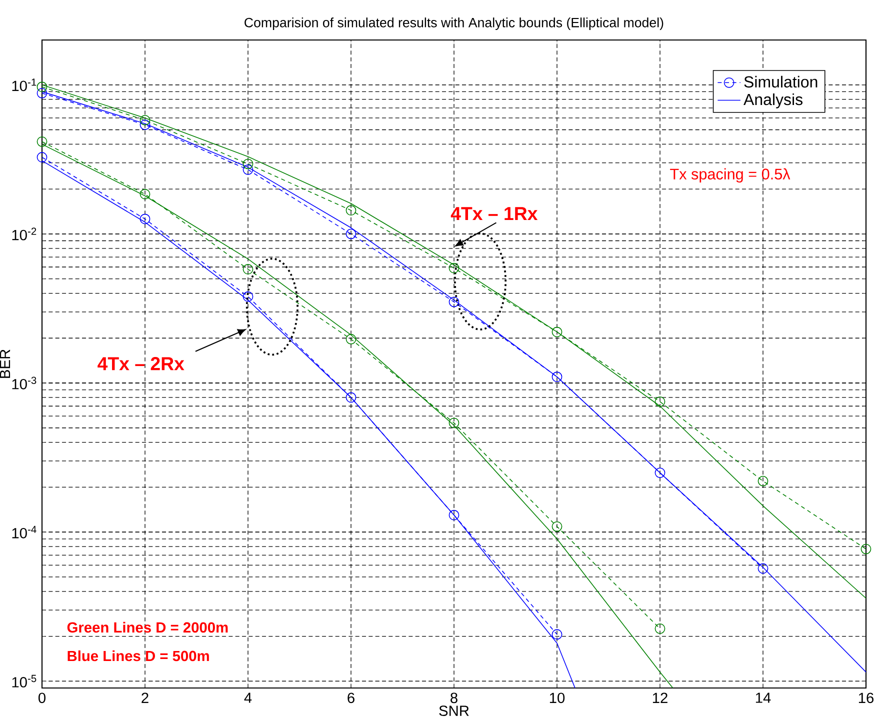  What do you see at coordinates (660, 697) in the screenshot?
I see `x-tick-label: 12` at bounding box center [660, 697].